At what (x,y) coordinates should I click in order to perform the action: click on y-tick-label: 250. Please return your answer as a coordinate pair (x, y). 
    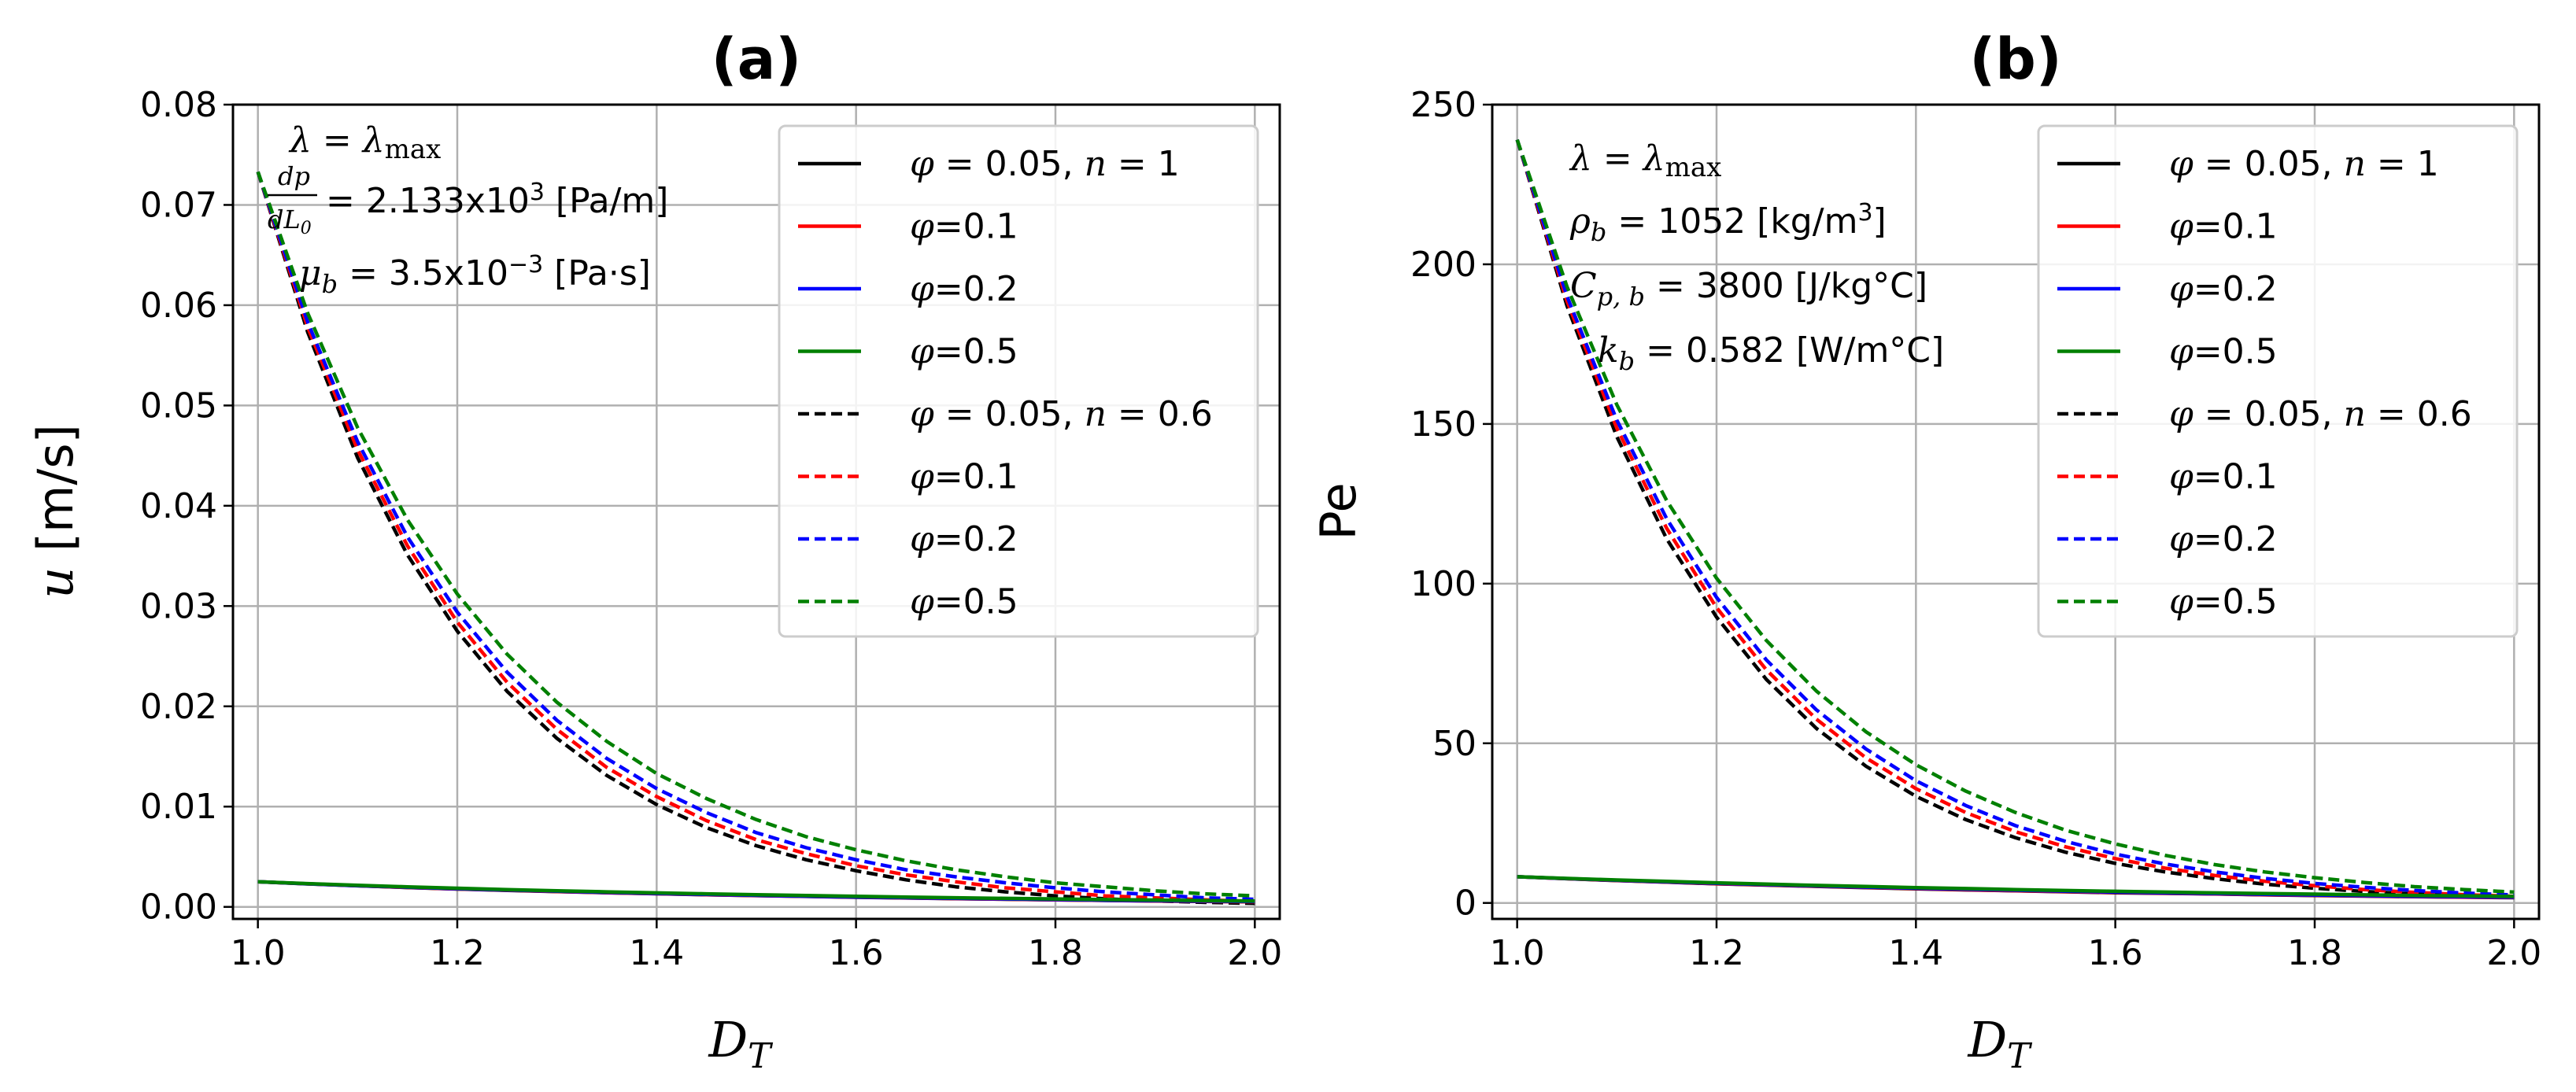
    Looking at the image, I should click on (1443, 105).